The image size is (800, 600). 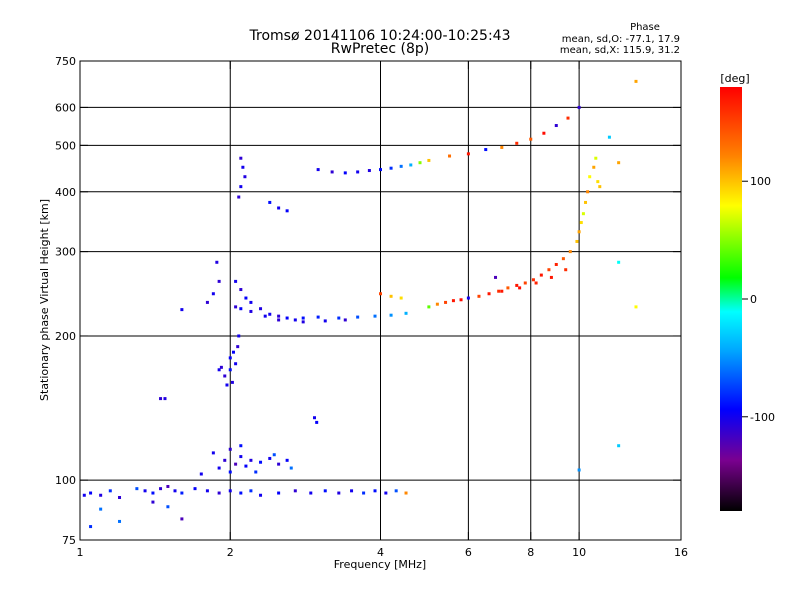 What do you see at coordinates (530, 552) in the screenshot?
I see `x-tick-label: 8` at bounding box center [530, 552].